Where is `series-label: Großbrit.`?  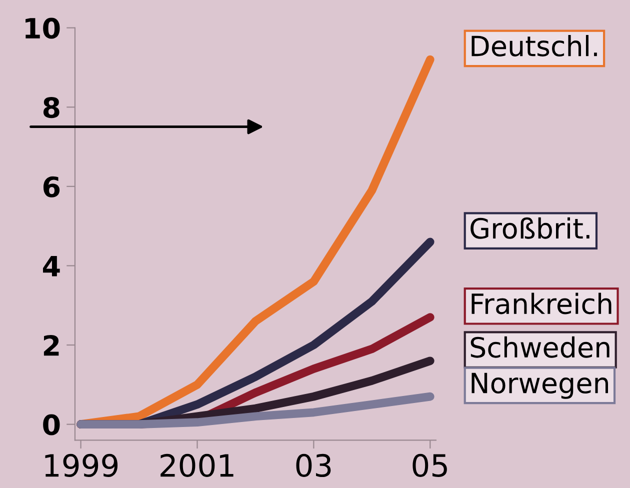 series-label: Großbrit. is located at coordinates (530, 228).